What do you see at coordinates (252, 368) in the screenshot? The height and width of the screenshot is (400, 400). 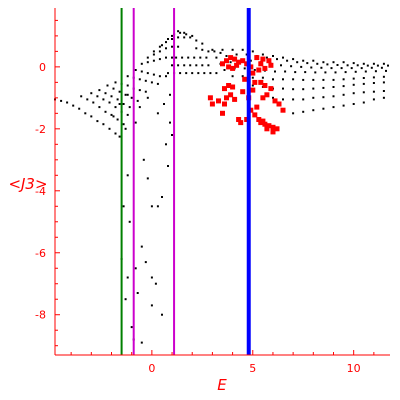 I see `x-tick-label: 5` at bounding box center [252, 368].